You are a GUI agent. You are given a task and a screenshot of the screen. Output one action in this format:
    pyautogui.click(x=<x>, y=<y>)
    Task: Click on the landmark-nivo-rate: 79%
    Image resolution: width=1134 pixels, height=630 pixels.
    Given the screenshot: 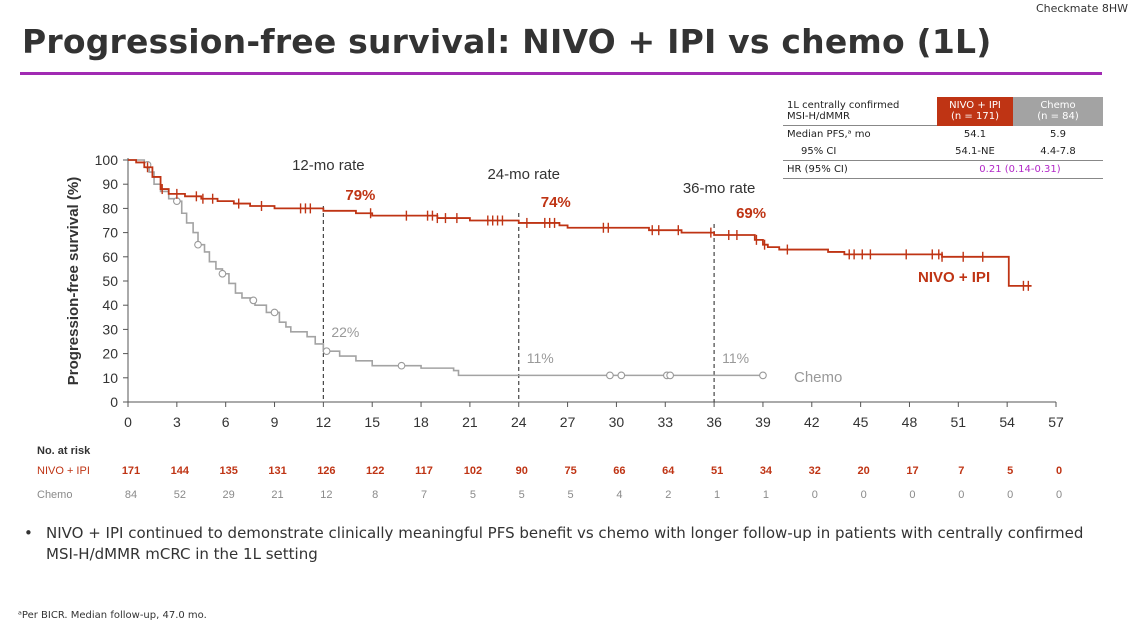 What is the action you would take?
    pyautogui.click(x=360, y=195)
    